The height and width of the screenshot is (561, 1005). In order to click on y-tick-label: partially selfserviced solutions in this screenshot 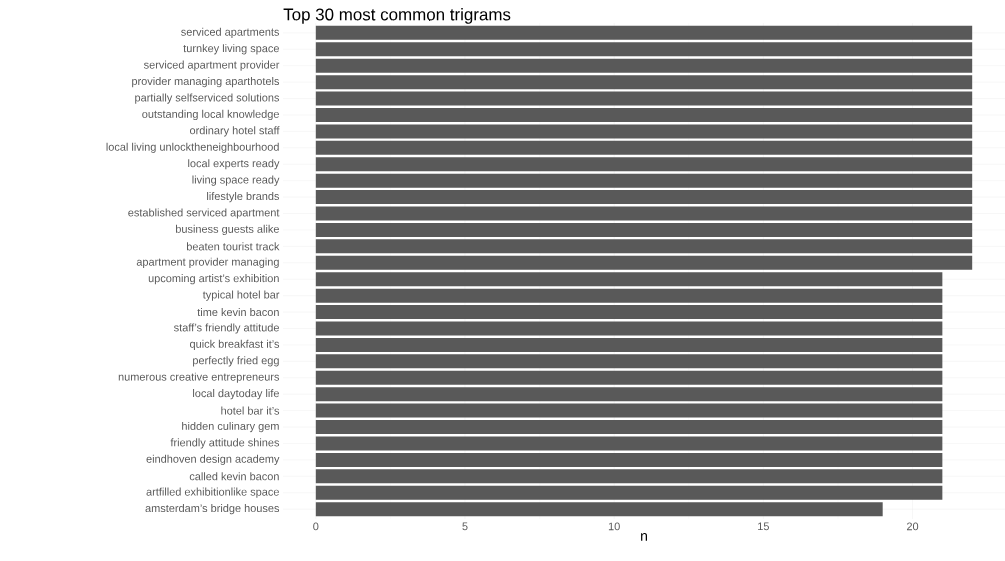, I will do `click(207, 98)`.